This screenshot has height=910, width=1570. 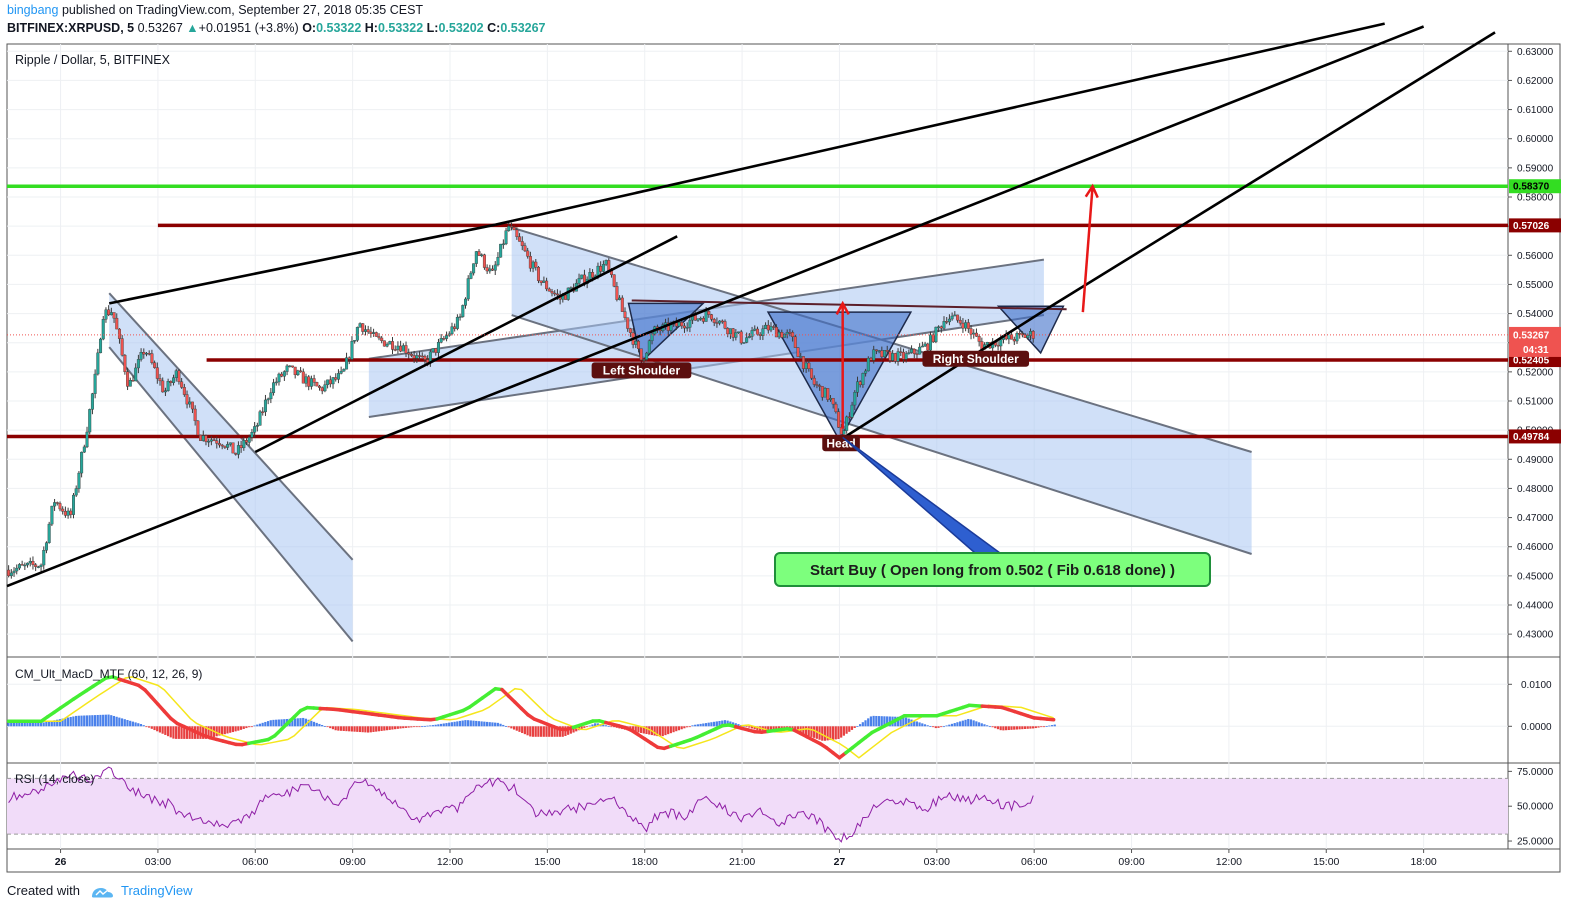 What do you see at coordinates (400, 28) in the screenshot?
I see `high-value: 0.53322` at bounding box center [400, 28].